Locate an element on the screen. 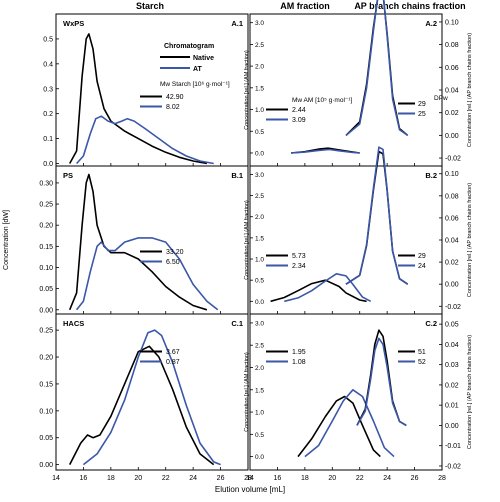 The height and width of the screenshot is (502, 500). ytick-label-c-2-4: 2.0 is located at coordinates (259, 368).